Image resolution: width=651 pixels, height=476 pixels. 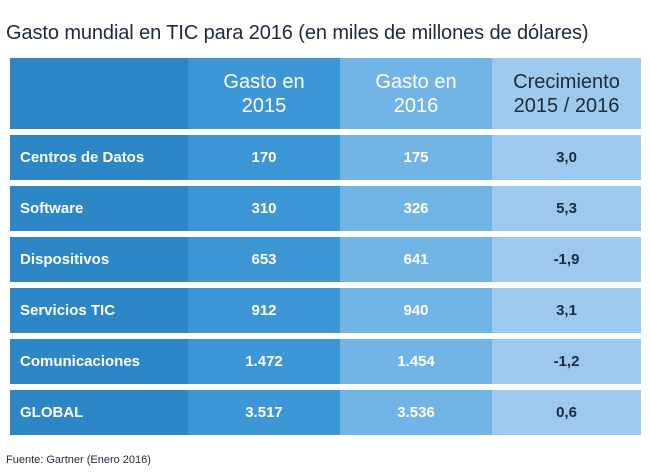 What do you see at coordinates (566, 310) in the screenshot?
I see `cell-crecimiento: 3,1` at bounding box center [566, 310].